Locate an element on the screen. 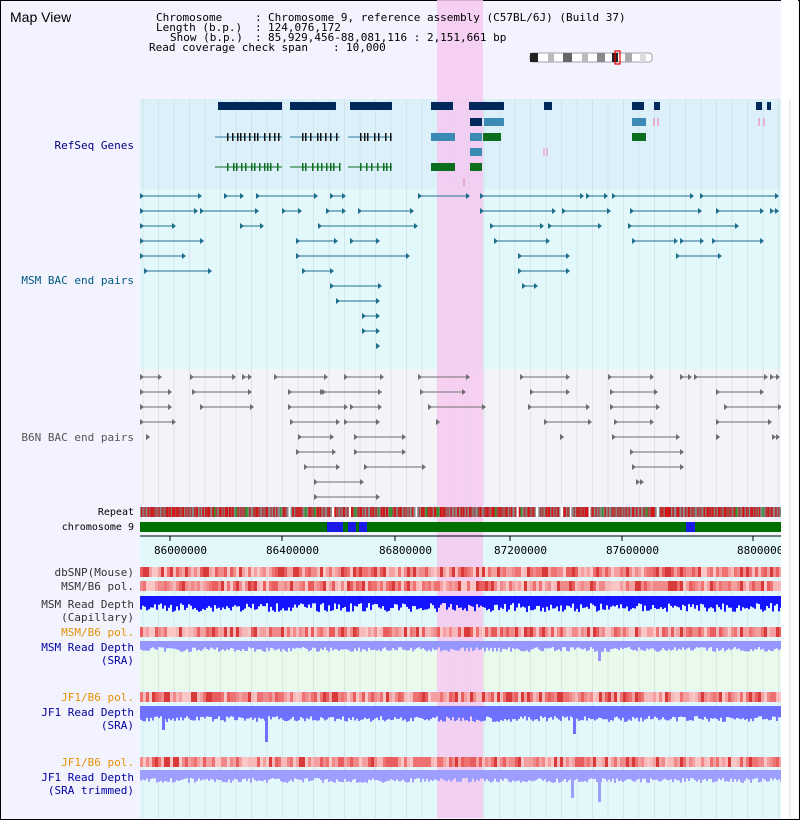 This screenshot has width=800, height=820. b6n-bac-end-pairs is located at coordinates (461, 437).